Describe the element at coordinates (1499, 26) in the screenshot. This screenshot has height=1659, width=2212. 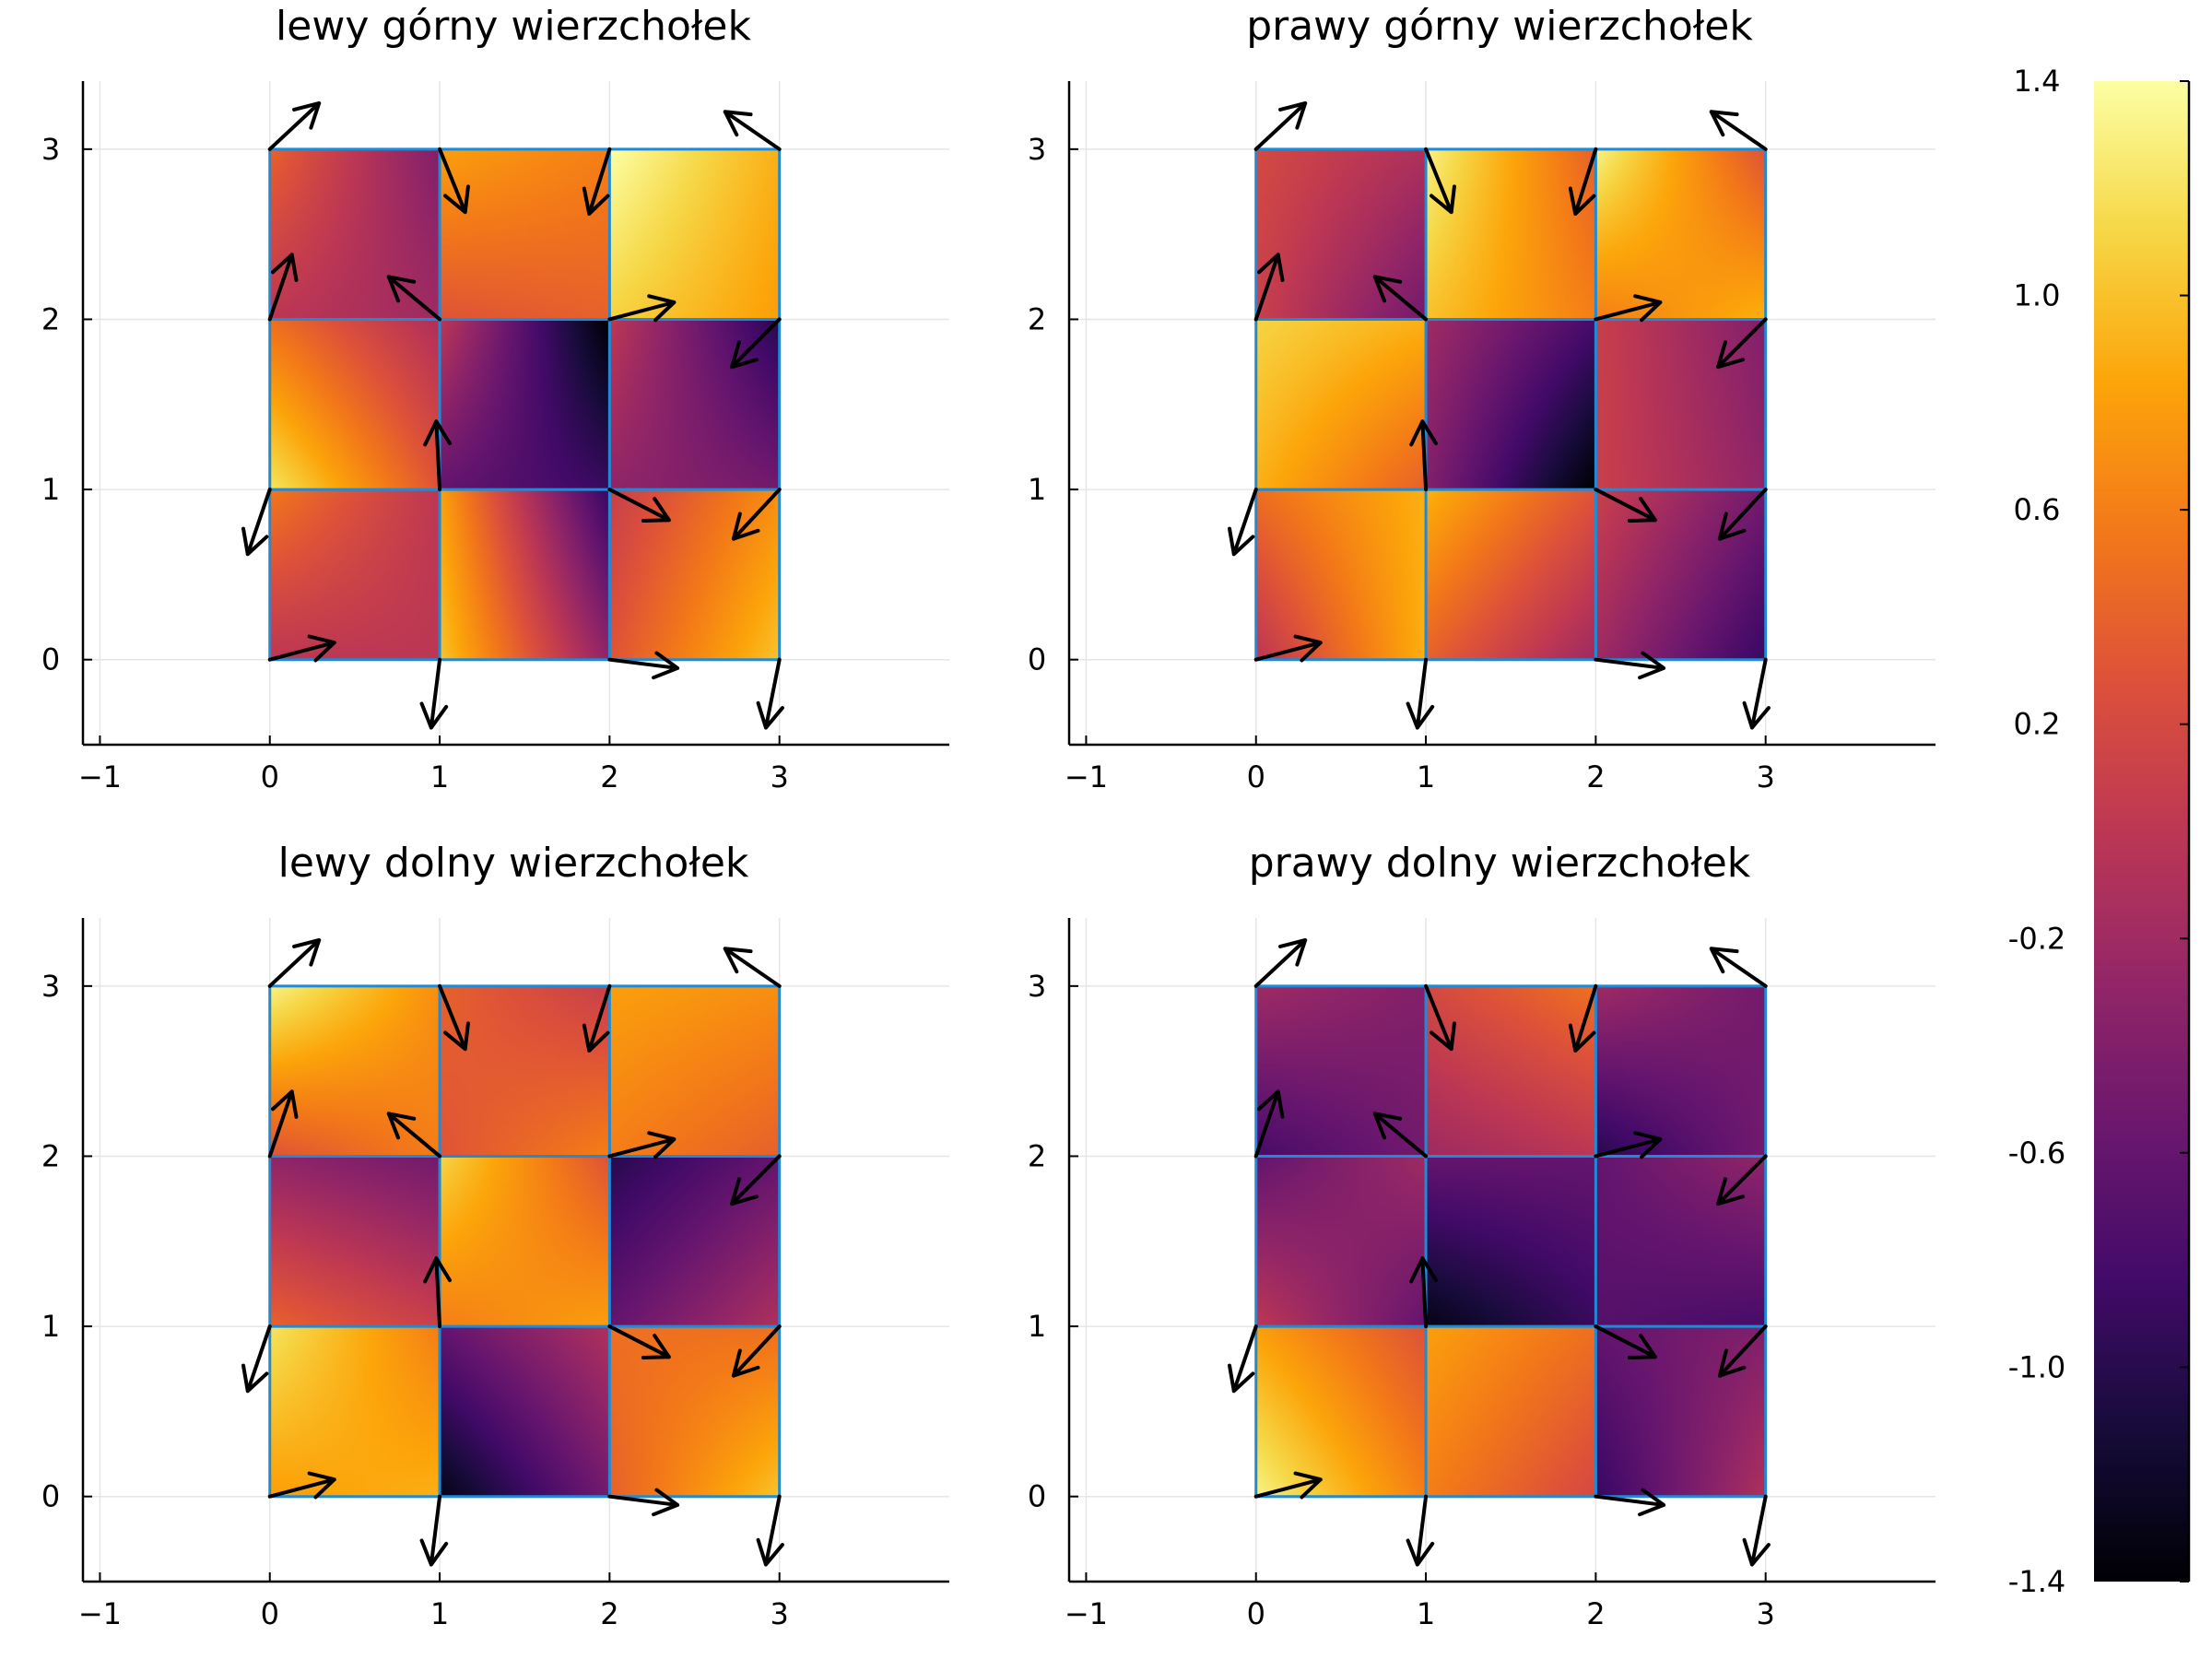
I see `subplot-title: prawy górny wierzchołek` at that location.